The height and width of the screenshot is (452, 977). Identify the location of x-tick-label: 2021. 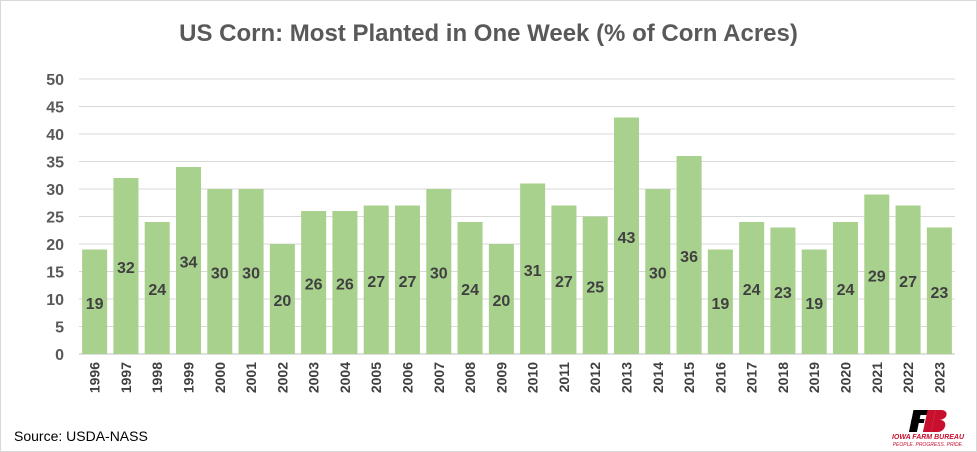
(877, 377).